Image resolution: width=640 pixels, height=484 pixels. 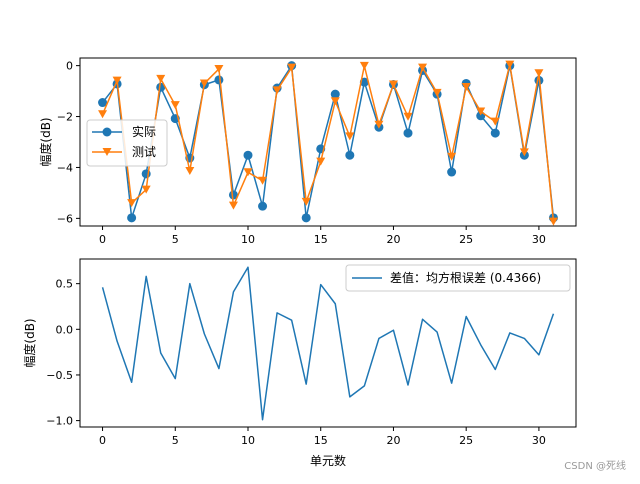 What do you see at coordinates (59, 375) in the screenshot?
I see `y-tick-label: −0.5` at bounding box center [59, 375].